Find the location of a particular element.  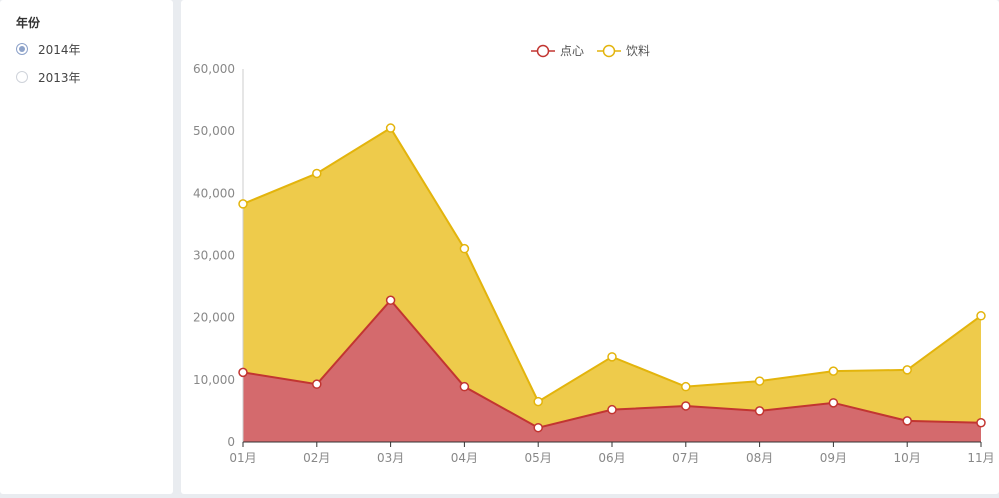

legend-item-drinks: 饮料 is located at coordinates (623, 51).